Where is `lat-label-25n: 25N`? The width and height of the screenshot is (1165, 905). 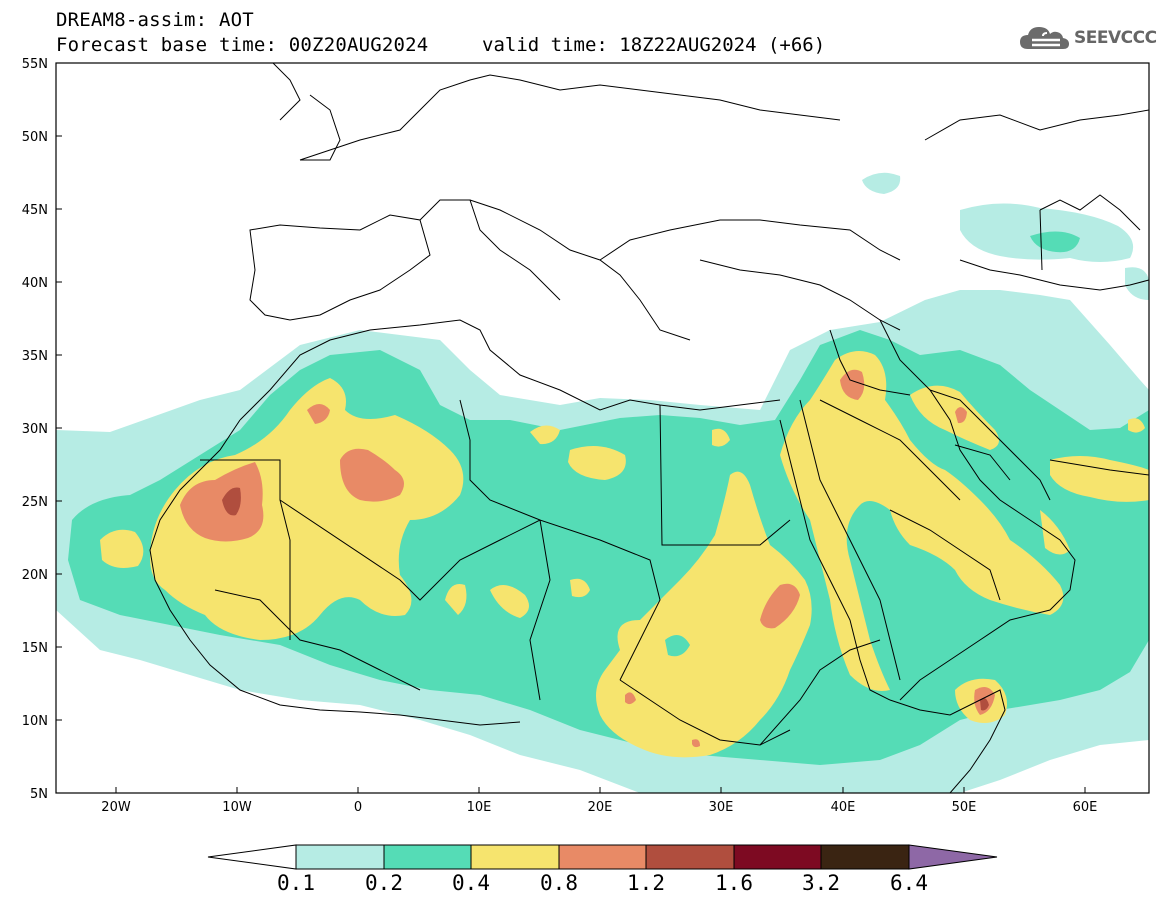 lat-label-25n: 25N is located at coordinates (35, 502).